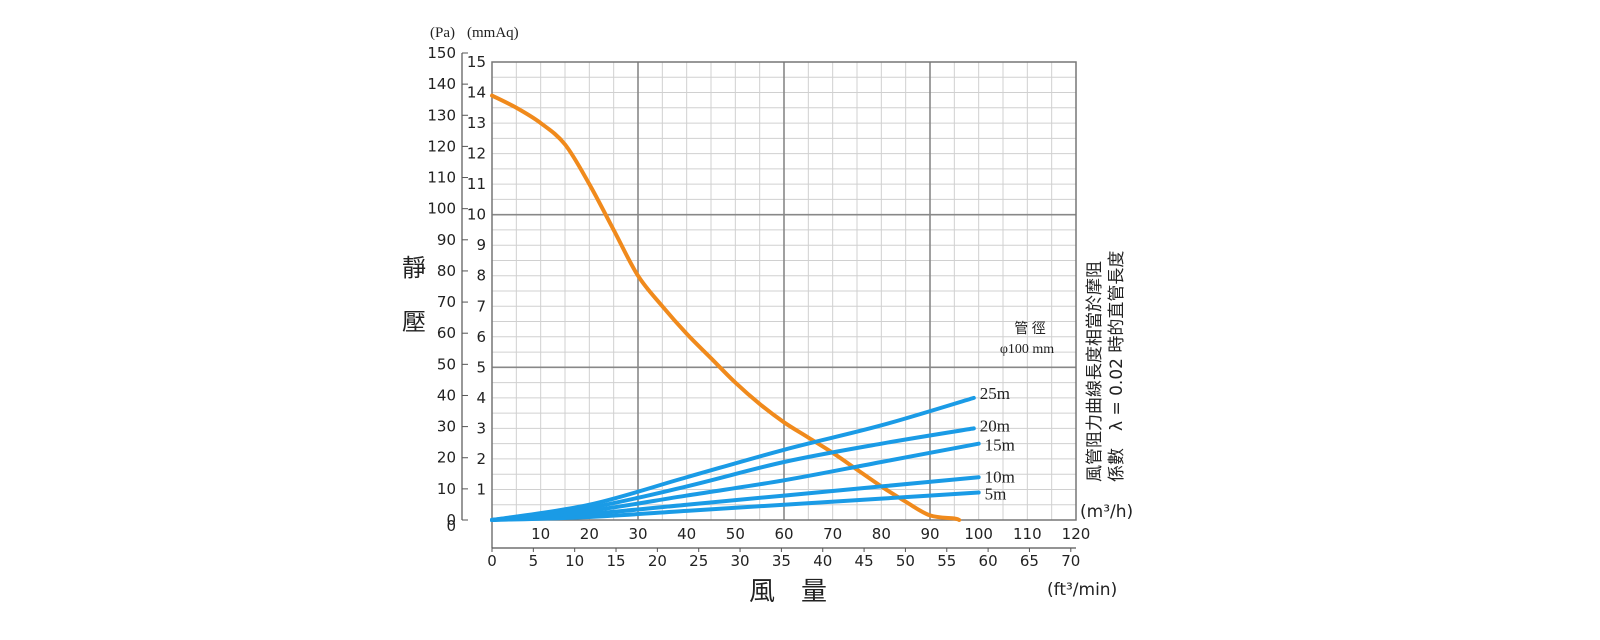  I want to click on mmaq-tick-label: 5, so click(481, 367).